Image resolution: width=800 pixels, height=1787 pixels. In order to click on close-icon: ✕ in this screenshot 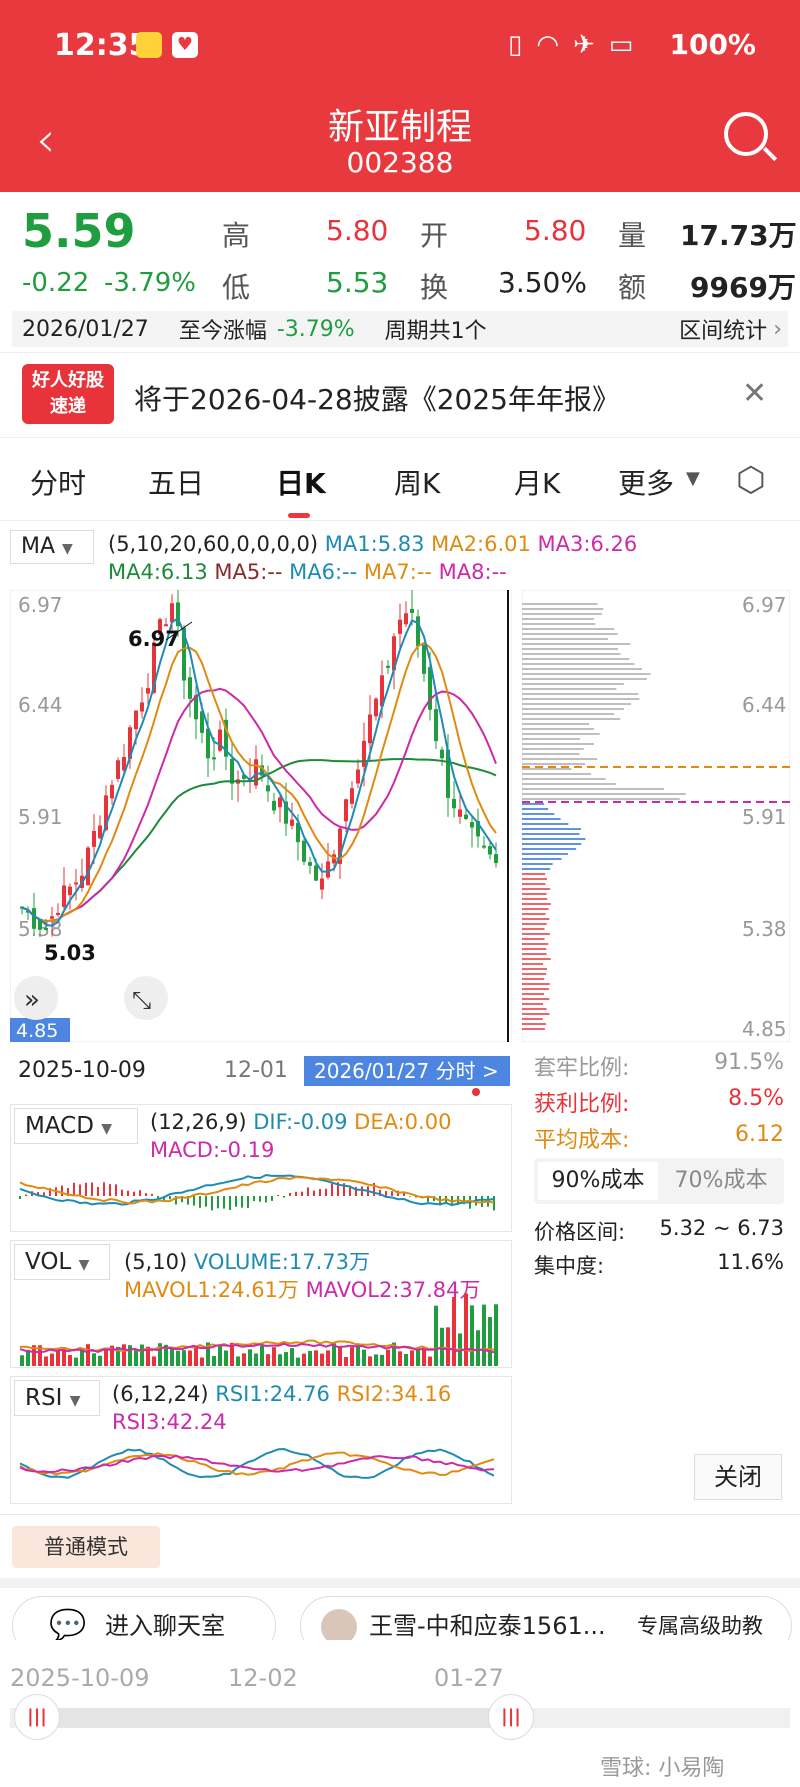, I will do `click(755, 393)`.